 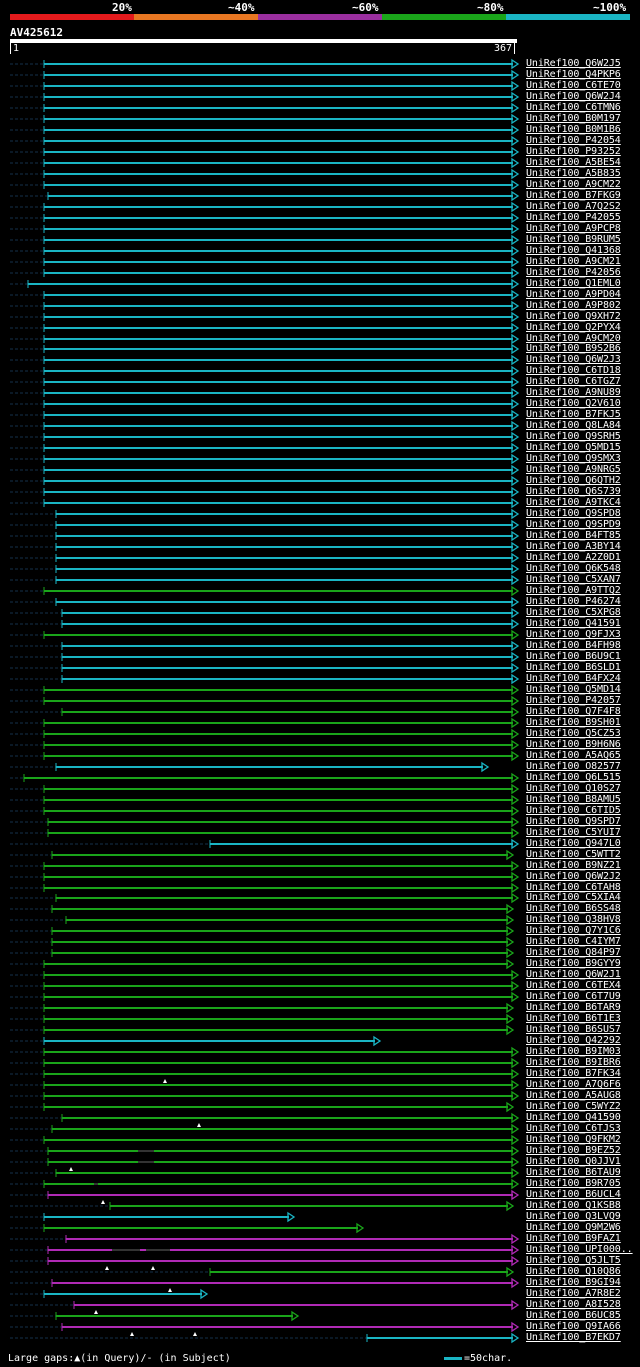 What do you see at coordinates (573, 239) in the screenshot?
I see `hit-label-link: UniRef100_B9RUM5` at bounding box center [573, 239].